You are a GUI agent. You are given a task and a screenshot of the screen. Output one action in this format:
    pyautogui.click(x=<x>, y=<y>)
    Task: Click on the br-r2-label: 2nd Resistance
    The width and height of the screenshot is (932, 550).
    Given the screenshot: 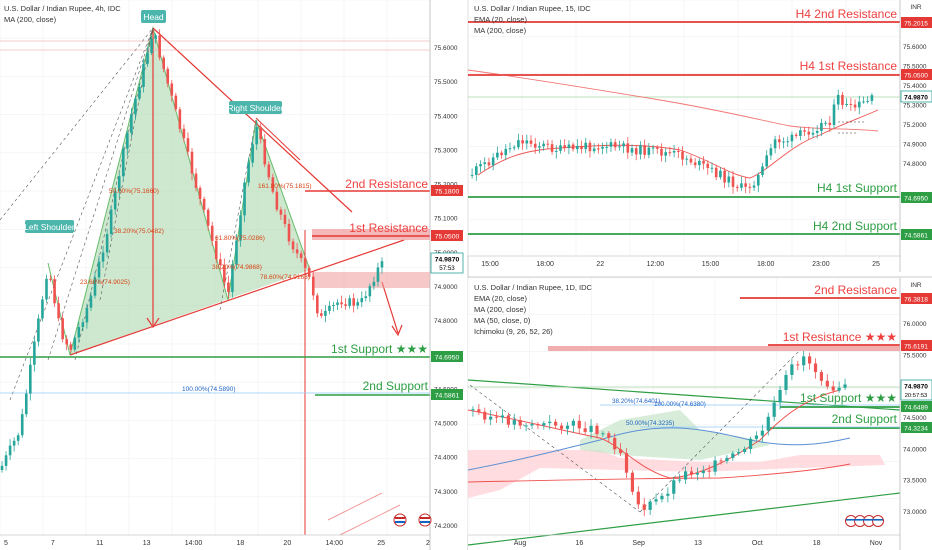 What is the action you would take?
    pyautogui.click(x=855, y=290)
    